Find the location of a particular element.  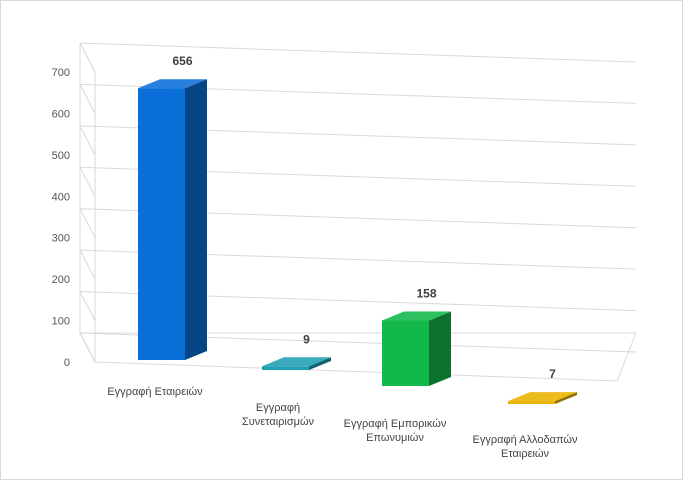

data-label: 656 is located at coordinates (182, 61).